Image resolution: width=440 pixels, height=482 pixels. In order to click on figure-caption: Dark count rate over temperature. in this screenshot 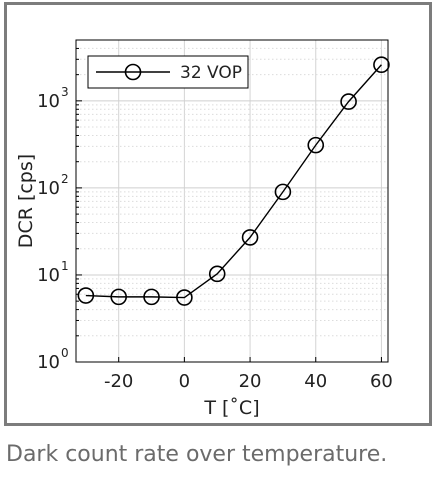, I will do `click(197, 454)`.